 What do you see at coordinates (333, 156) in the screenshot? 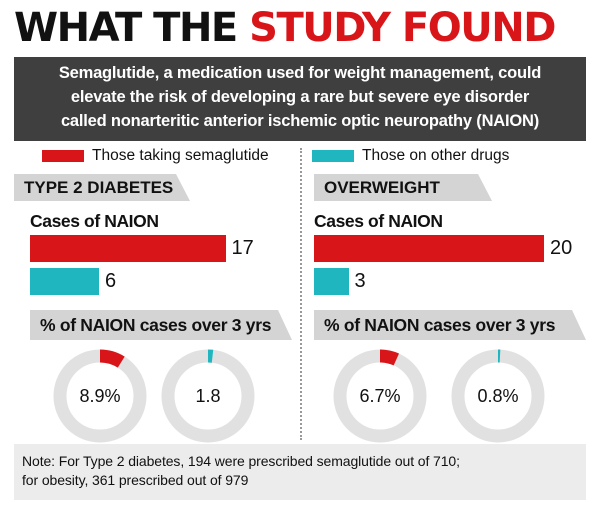
I see `legend-swatch-other` at bounding box center [333, 156].